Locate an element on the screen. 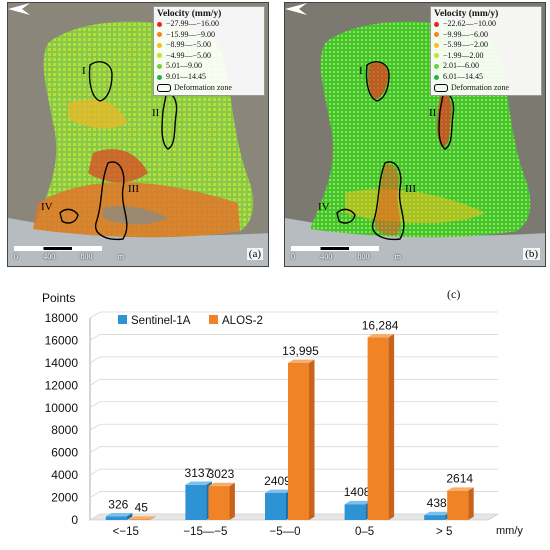  legend-row: Deformation zone is located at coordinates (486, 88).